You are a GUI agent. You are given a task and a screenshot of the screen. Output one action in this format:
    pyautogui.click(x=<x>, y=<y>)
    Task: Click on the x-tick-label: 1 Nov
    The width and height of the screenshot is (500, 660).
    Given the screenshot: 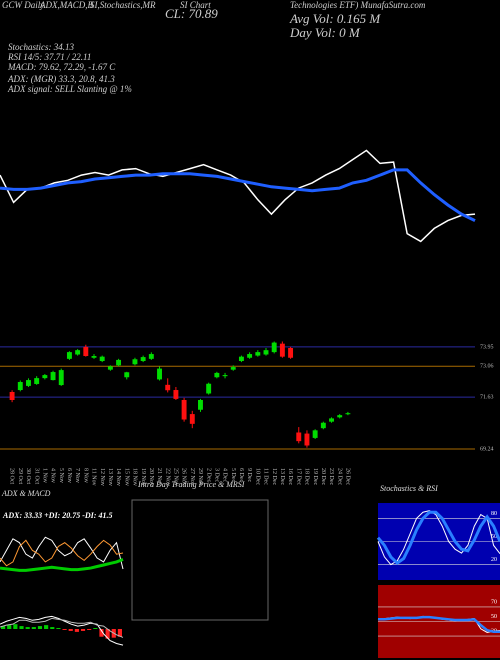 What is the action you would take?
    pyautogui.click(x=44, y=475)
    